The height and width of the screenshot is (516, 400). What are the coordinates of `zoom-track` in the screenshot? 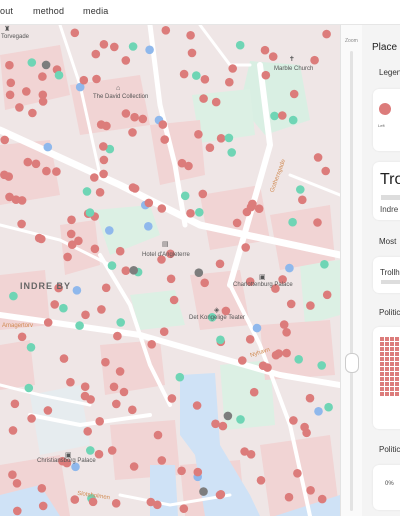 It's located at (351, 281).